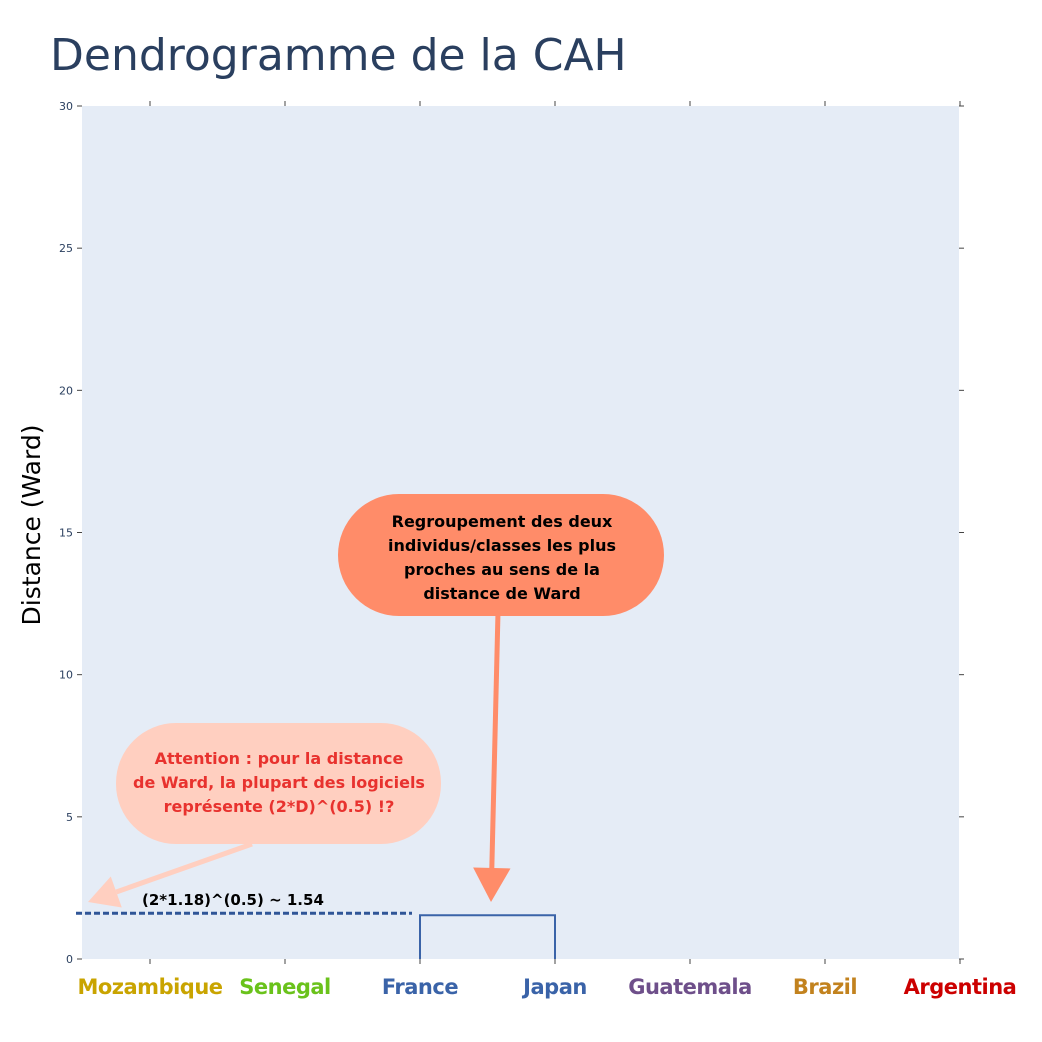  What do you see at coordinates (69, 817) in the screenshot?
I see `y-tick-label: 5` at bounding box center [69, 817].